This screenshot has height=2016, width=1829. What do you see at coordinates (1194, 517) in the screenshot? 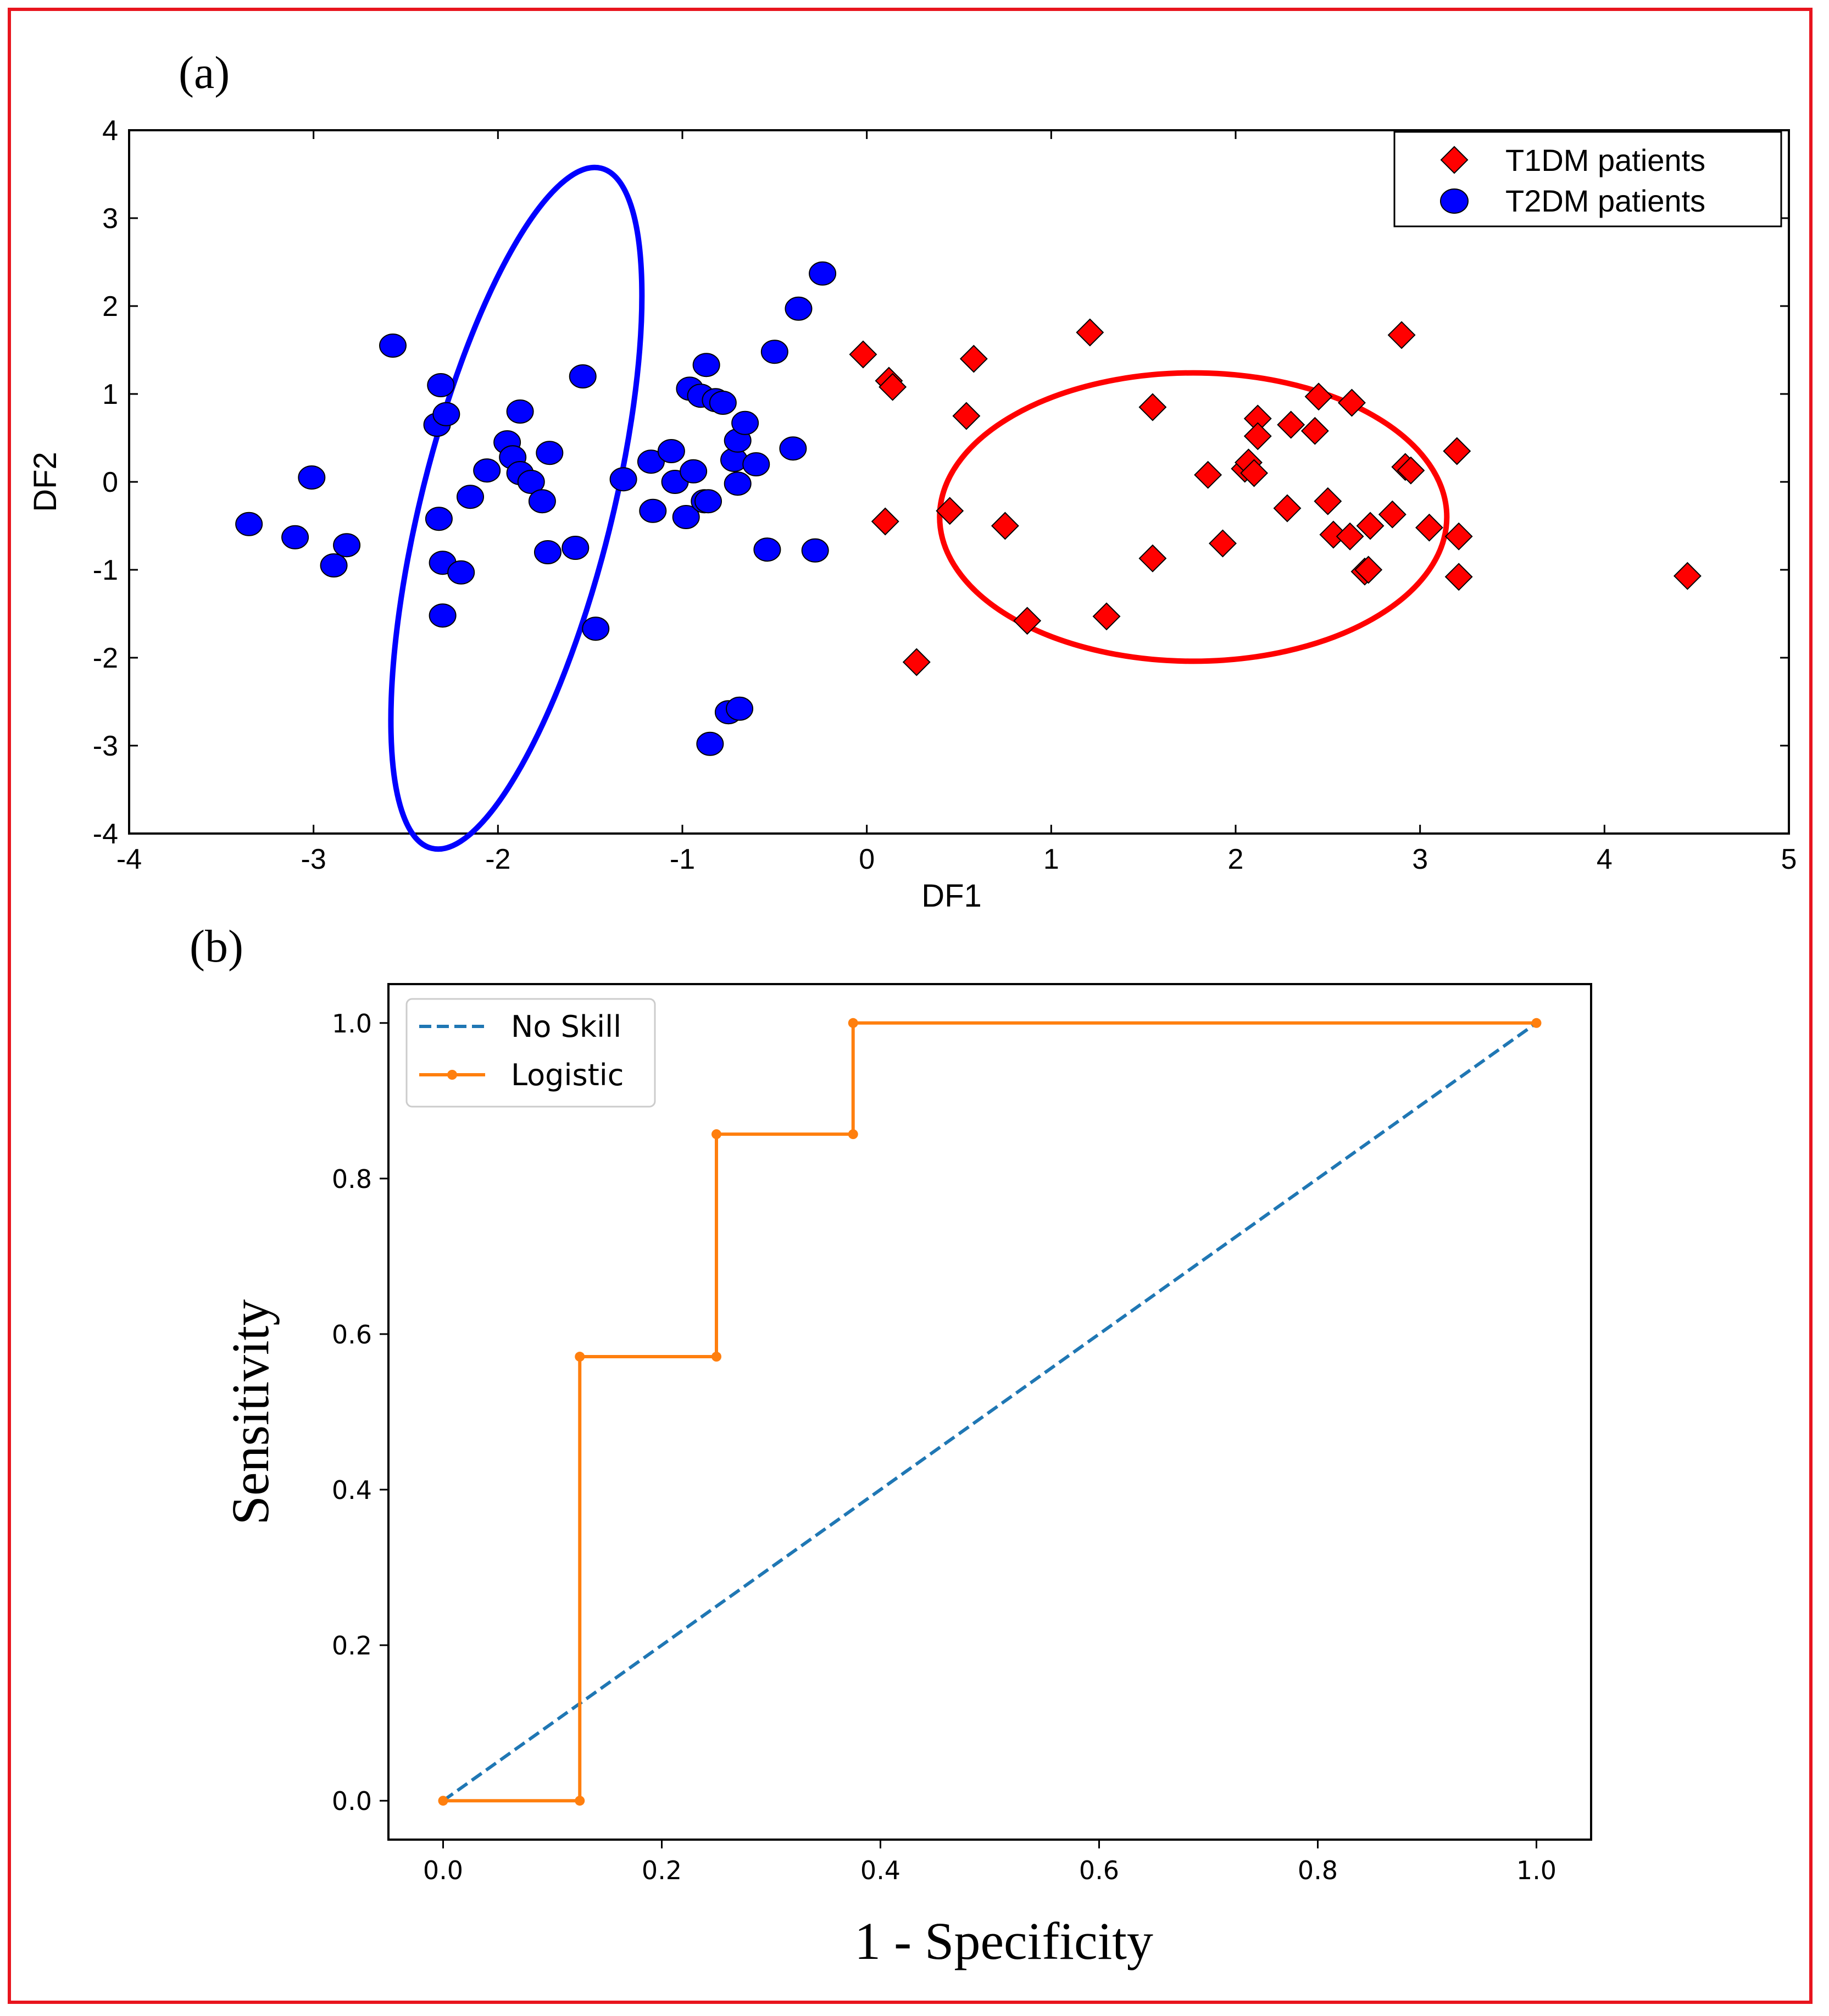
I see `t1dm-confidence-ellipse` at bounding box center [1194, 517].